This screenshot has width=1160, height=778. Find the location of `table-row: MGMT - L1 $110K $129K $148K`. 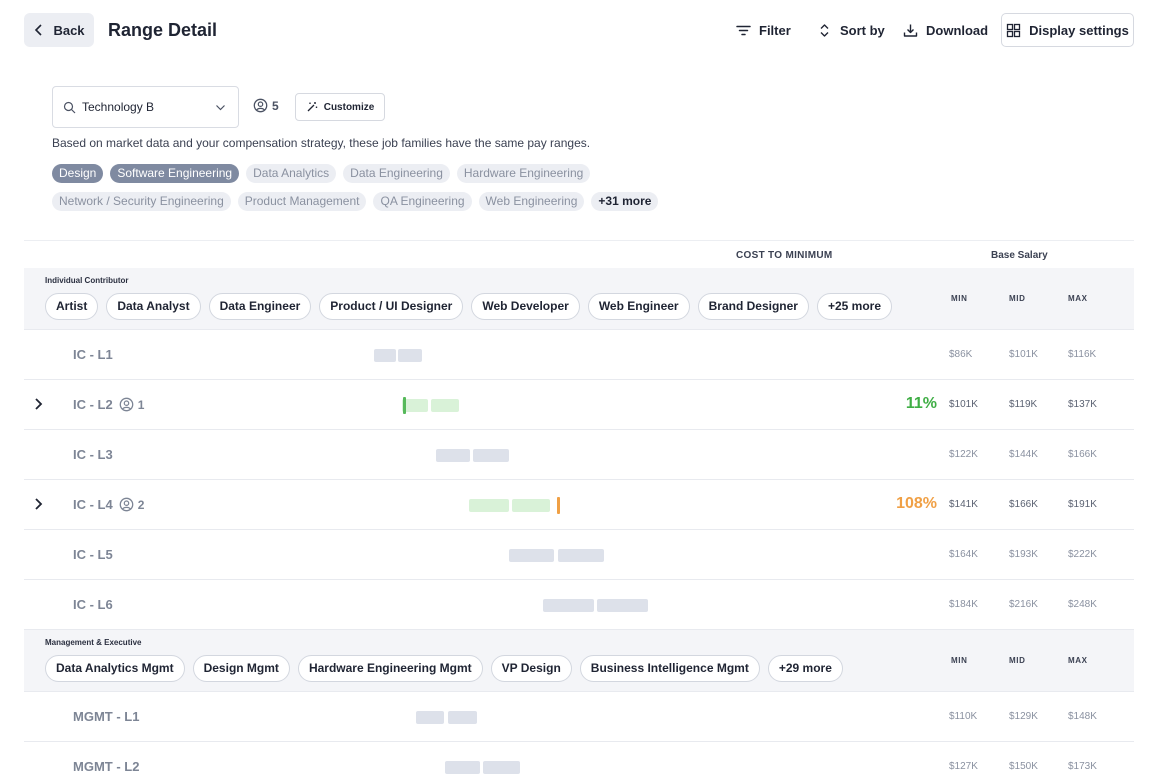

table-row: MGMT - L1 $110K $129K $148K is located at coordinates (579, 717).